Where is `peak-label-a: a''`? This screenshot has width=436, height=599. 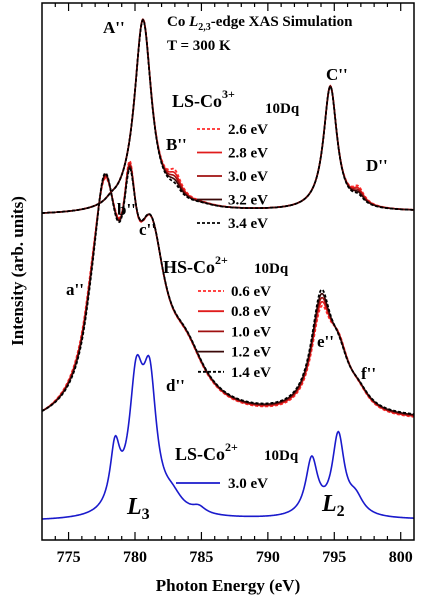 peak-label-a: a'' is located at coordinates (75, 289).